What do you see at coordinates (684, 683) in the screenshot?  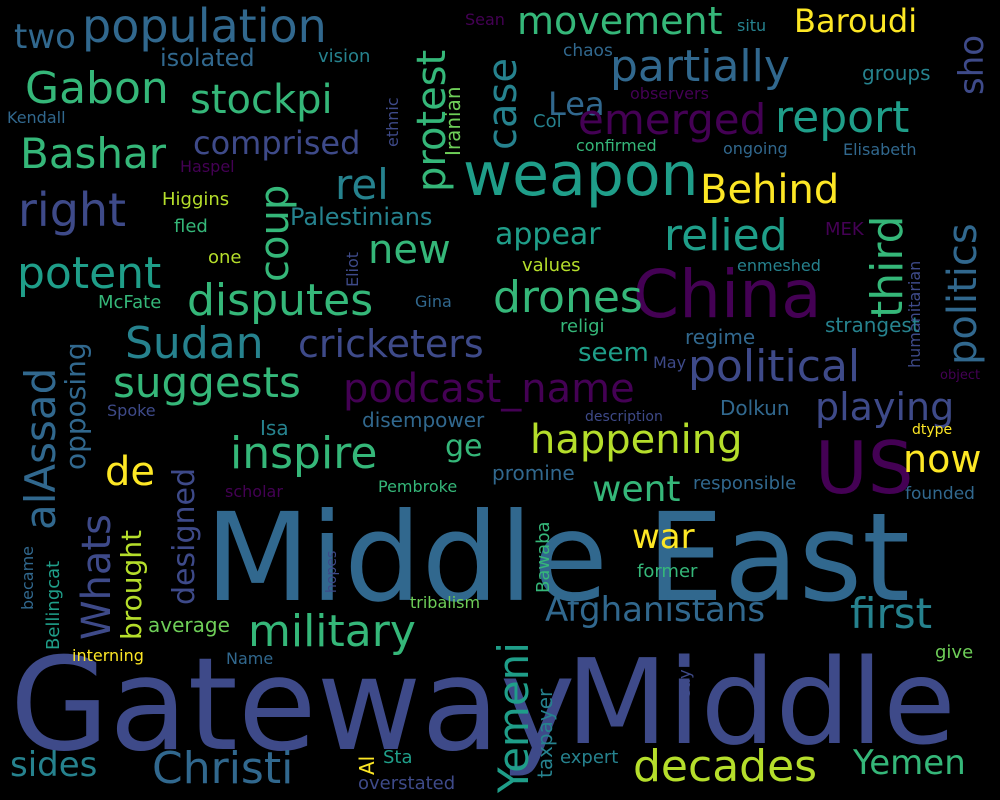 I see `word-say: say` at bounding box center [684, 683].